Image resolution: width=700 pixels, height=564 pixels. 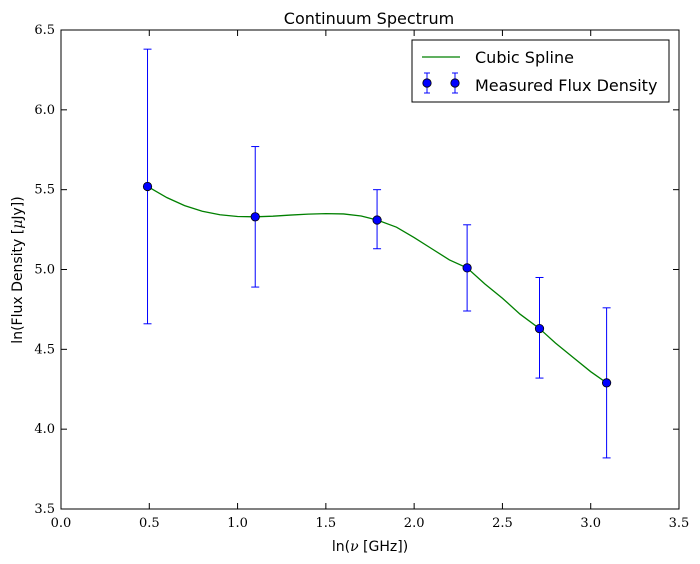 I want to click on y-tick-label: 6.0, so click(x=44, y=110).